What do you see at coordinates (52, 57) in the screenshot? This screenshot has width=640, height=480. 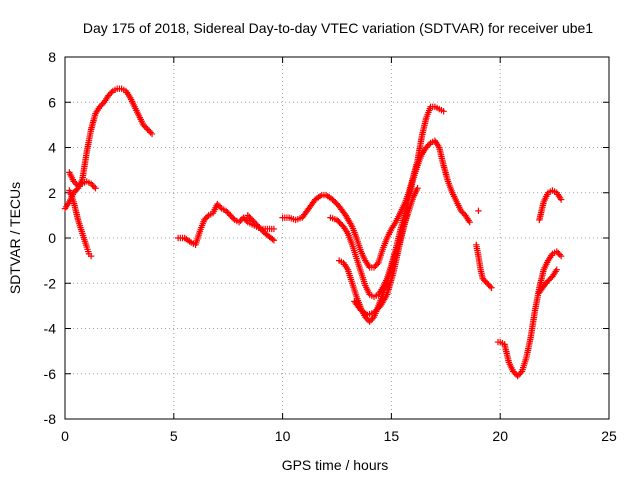 I see `y-tick-label: 8` at bounding box center [52, 57].